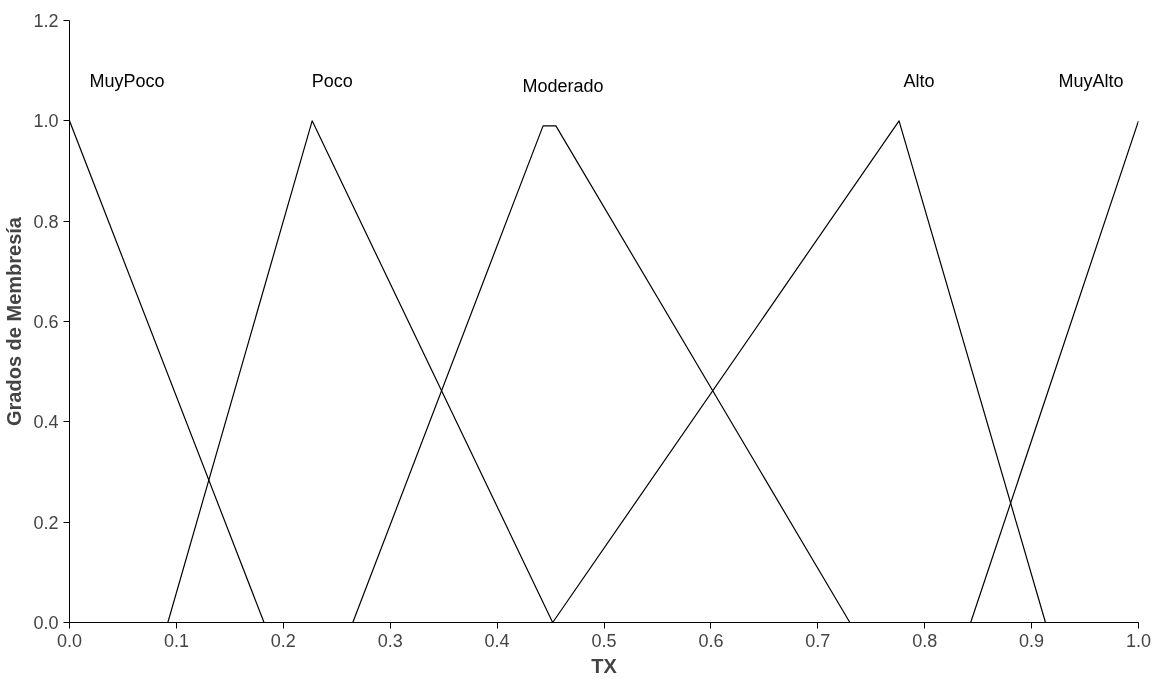 This screenshot has width=1163, height=679. Describe the element at coordinates (46, 322) in the screenshot. I see `y-tick-label: 0.6` at that location.